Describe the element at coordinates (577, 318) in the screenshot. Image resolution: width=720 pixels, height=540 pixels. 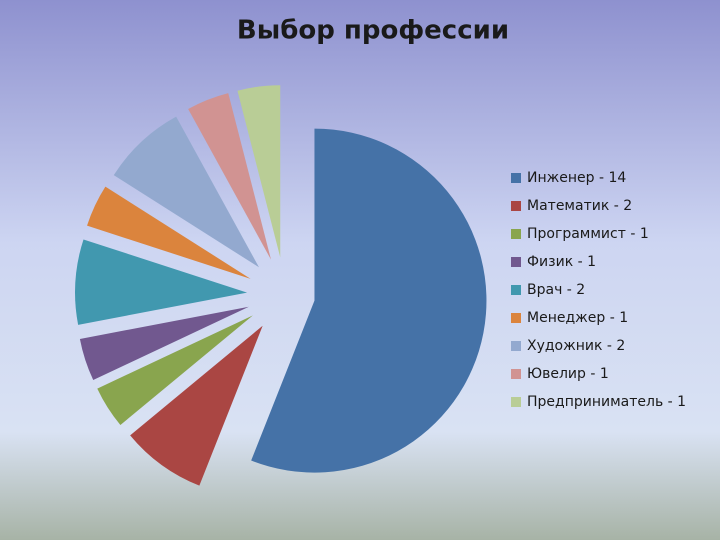
I see `legend-label: Менеджер - 1` at that location.